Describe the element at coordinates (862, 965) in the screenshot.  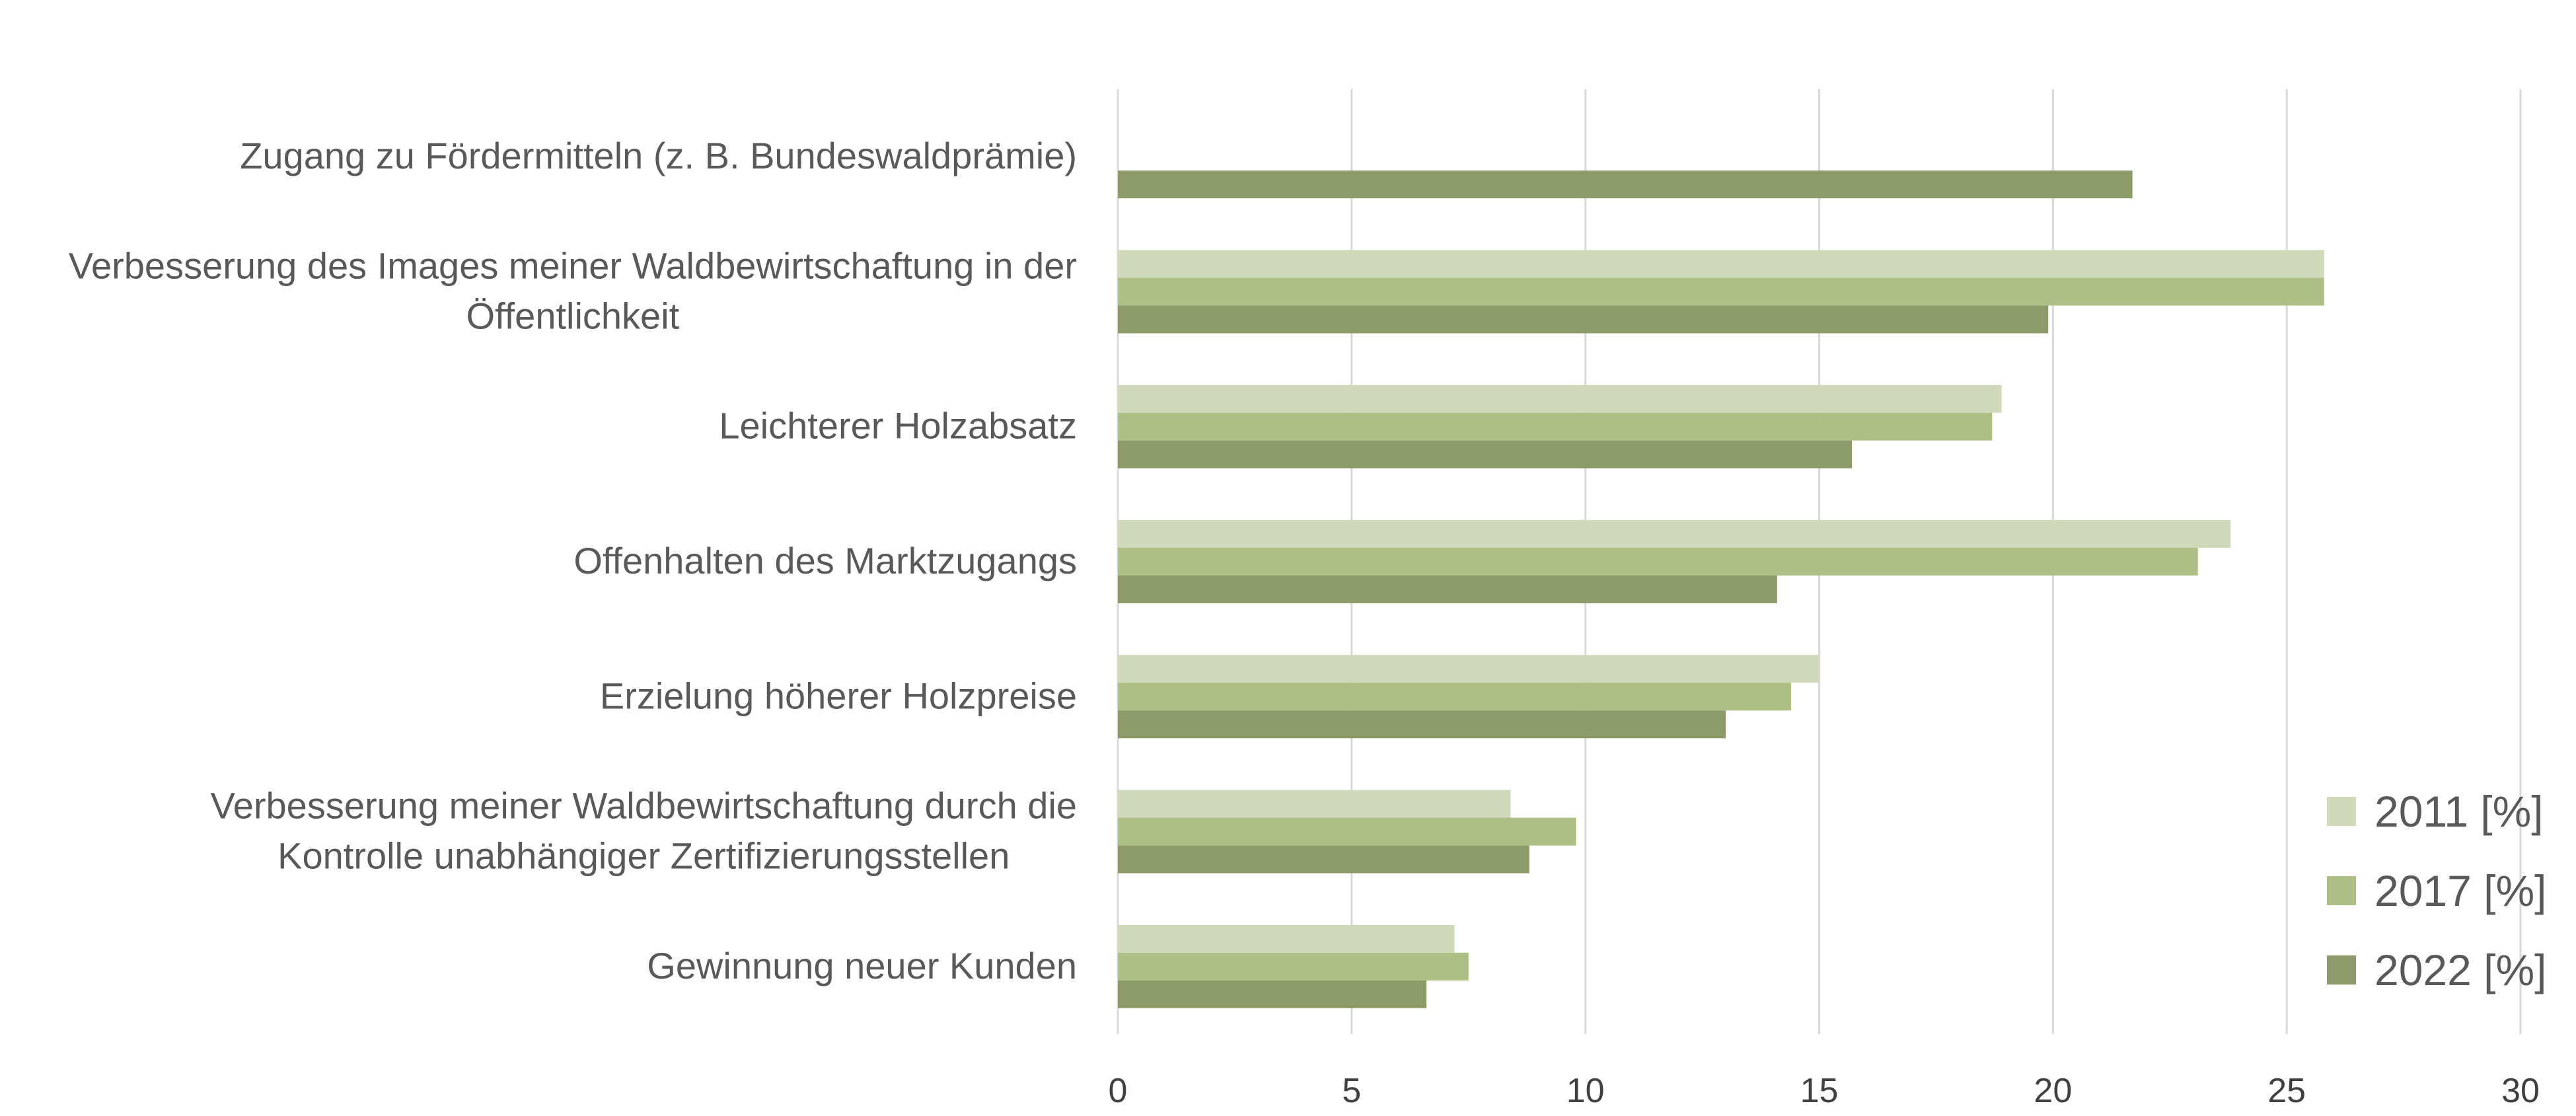
I see `category-label-7-line-1: Gewinnung neuer Kunden` at that location.